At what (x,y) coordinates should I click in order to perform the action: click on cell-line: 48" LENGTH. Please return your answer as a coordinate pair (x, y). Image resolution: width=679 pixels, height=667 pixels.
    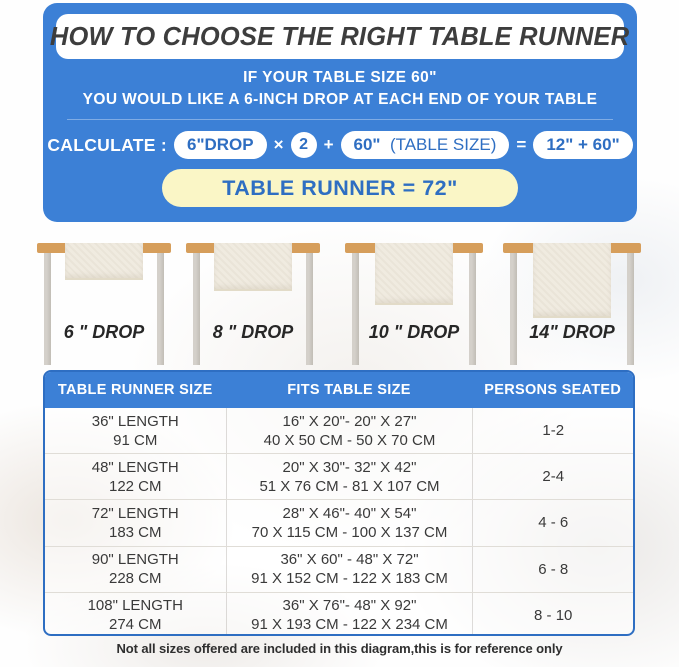
    Looking at the image, I should click on (135, 467).